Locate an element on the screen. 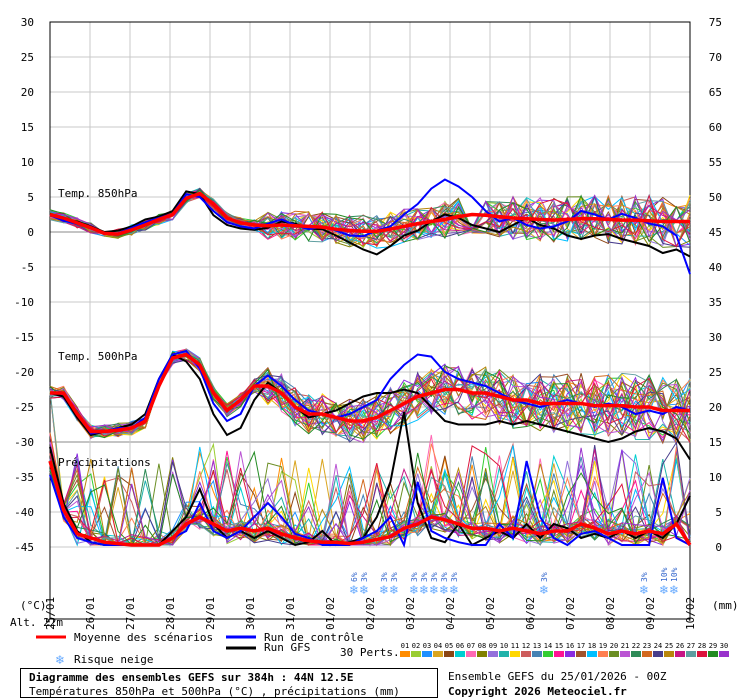 This screenshot has height=700, width=740. legend-member-id: 07 is located at coordinates (471, 646).